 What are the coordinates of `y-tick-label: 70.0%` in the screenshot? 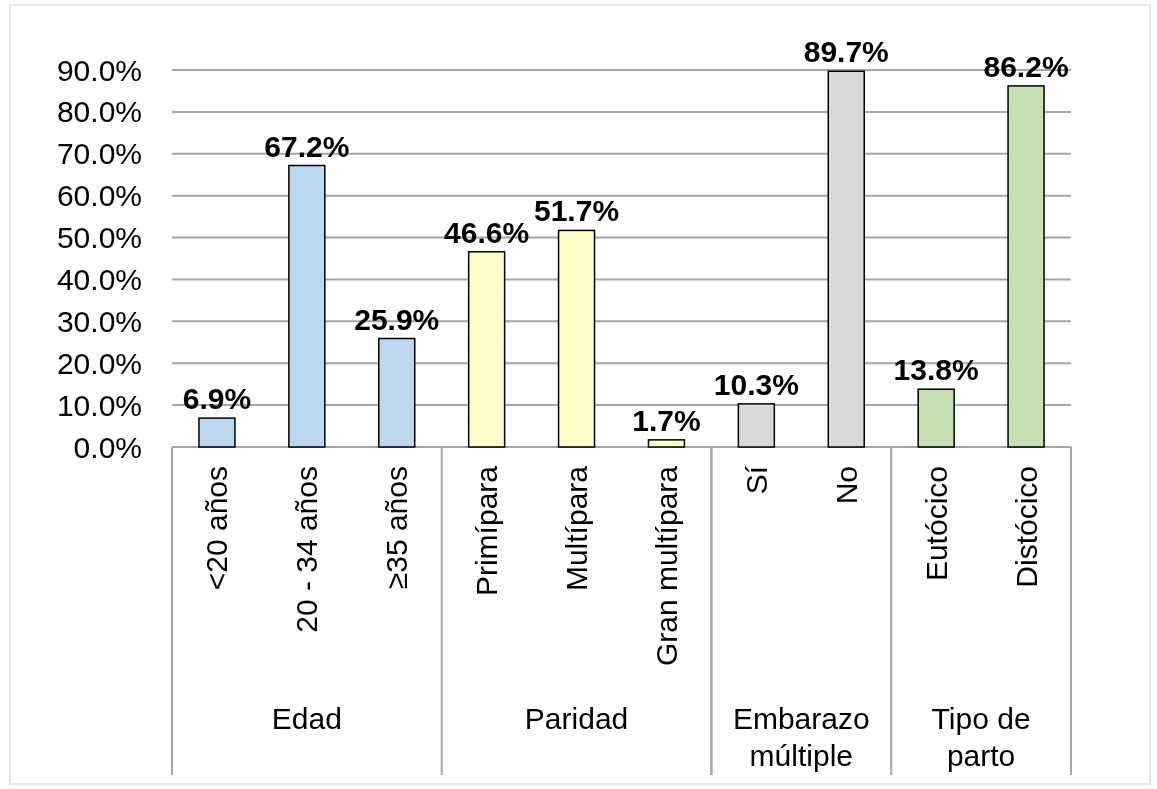 It's located at (99, 154).